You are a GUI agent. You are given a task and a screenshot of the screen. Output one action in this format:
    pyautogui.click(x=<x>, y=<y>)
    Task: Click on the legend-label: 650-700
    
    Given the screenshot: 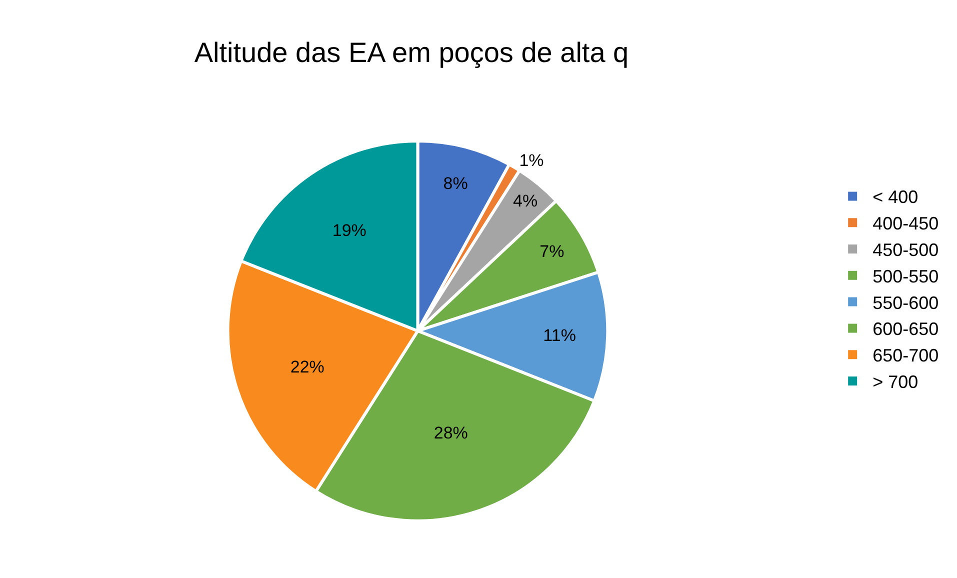 What is the action you would take?
    pyautogui.click(x=905, y=356)
    